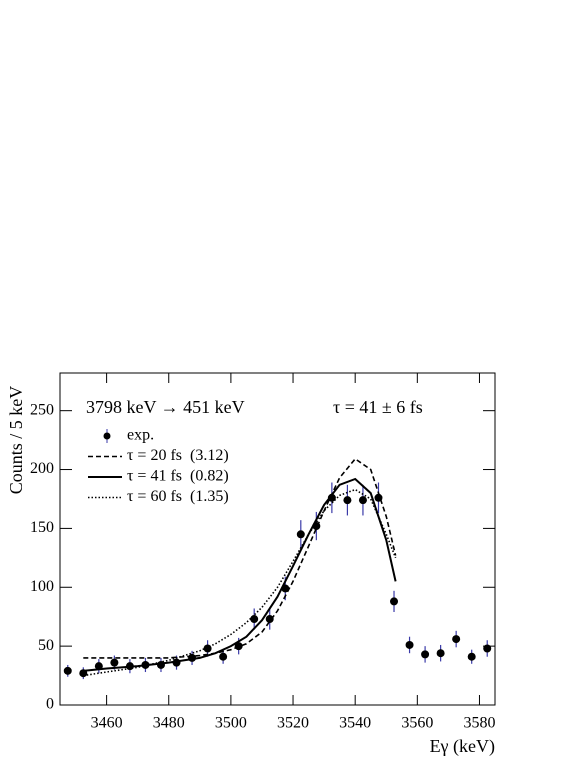  What do you see at coordinates (169, 723) in the screenshot?
I see `x-tick-label: 3480` at bounding box center [169, 723].